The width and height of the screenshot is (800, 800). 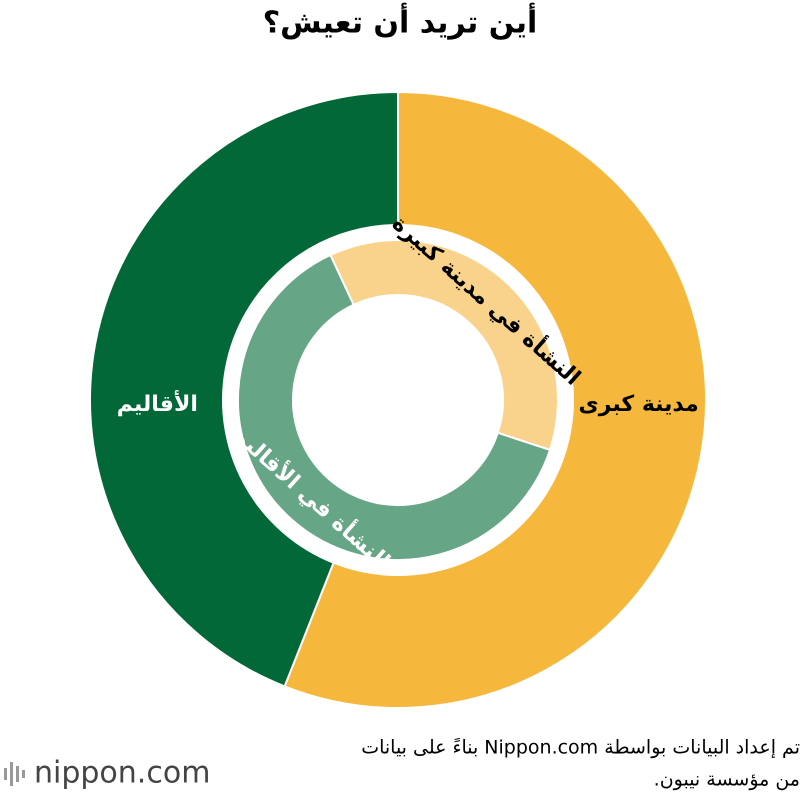 I want to click on chart-title: أين تريد أن تعيش؟, so click(x=400, y=22).